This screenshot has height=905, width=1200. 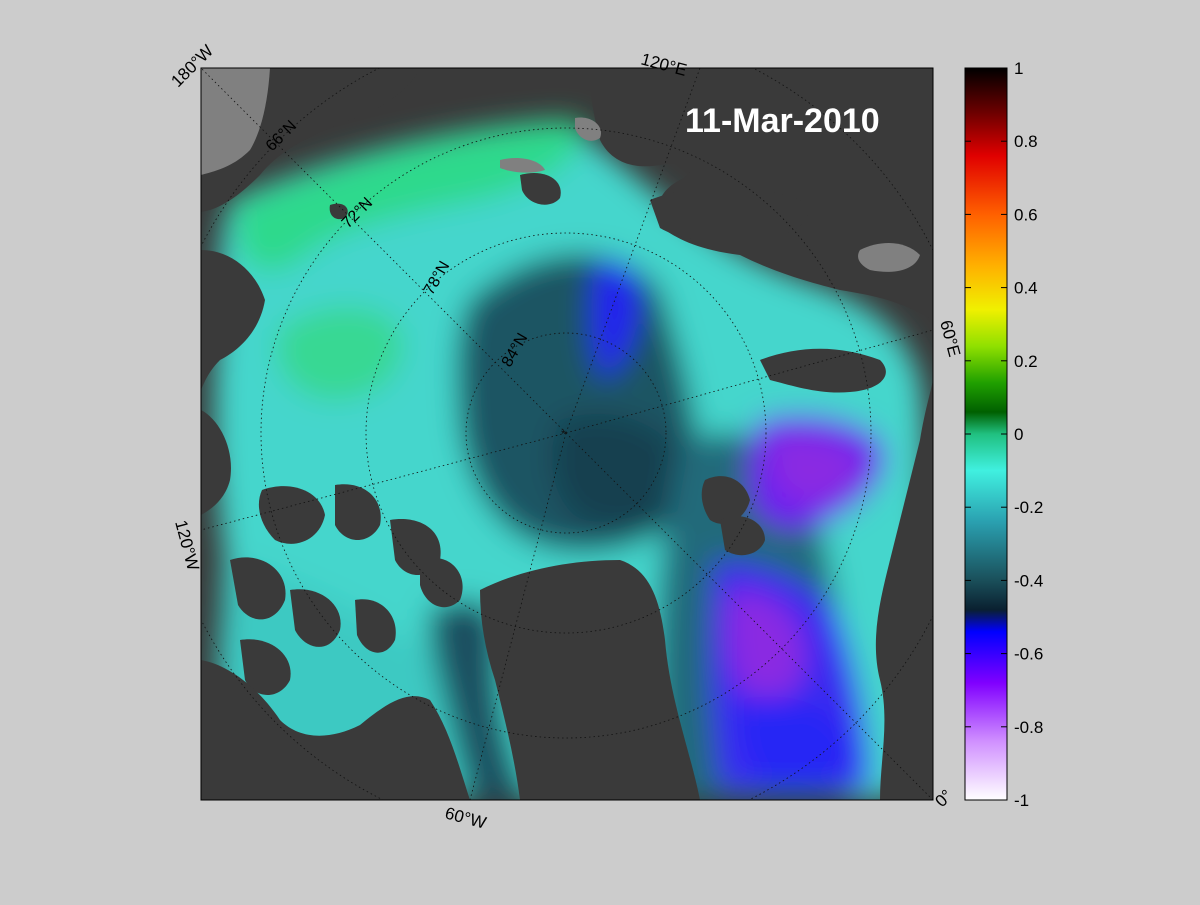 I want to click on colorbar-tick-label: 0.4, so click(x=1026, y=288).